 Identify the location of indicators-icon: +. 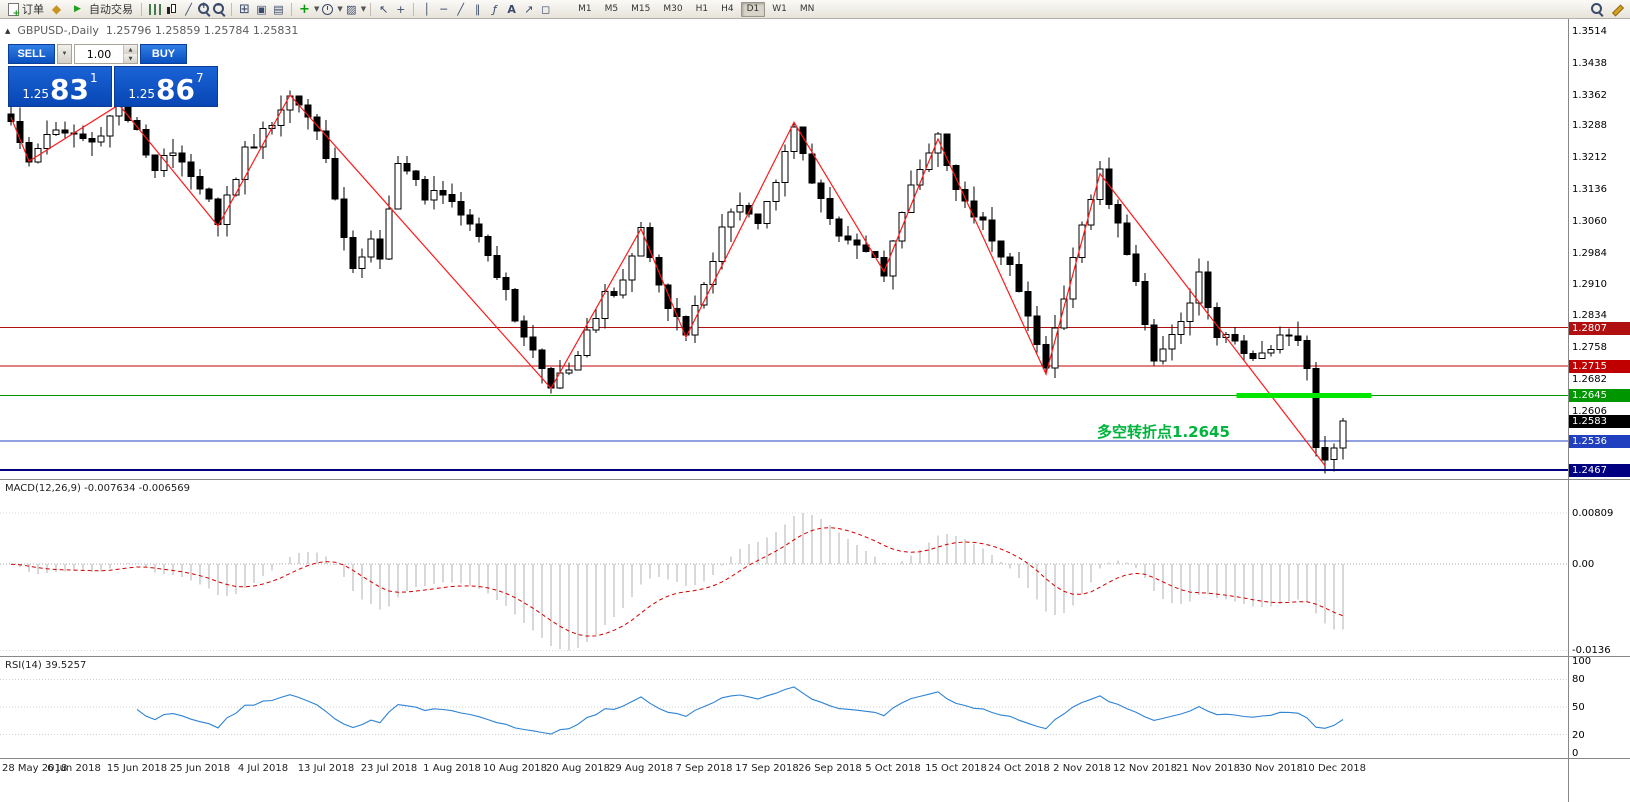
(304, 9).